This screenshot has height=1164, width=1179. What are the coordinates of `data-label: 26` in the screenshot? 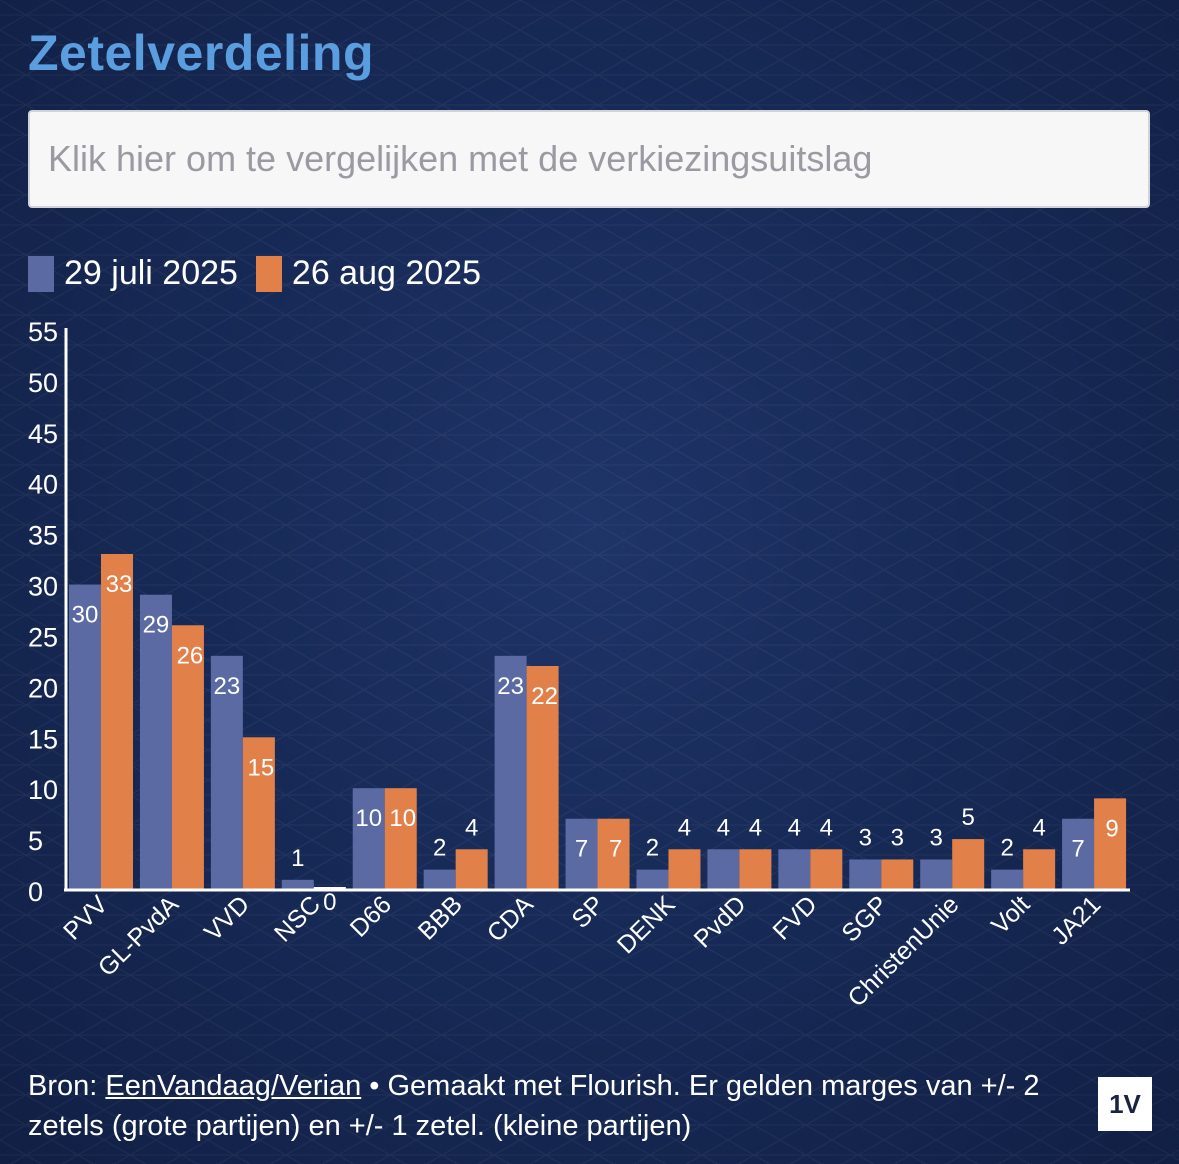 It's located at (190, 655).